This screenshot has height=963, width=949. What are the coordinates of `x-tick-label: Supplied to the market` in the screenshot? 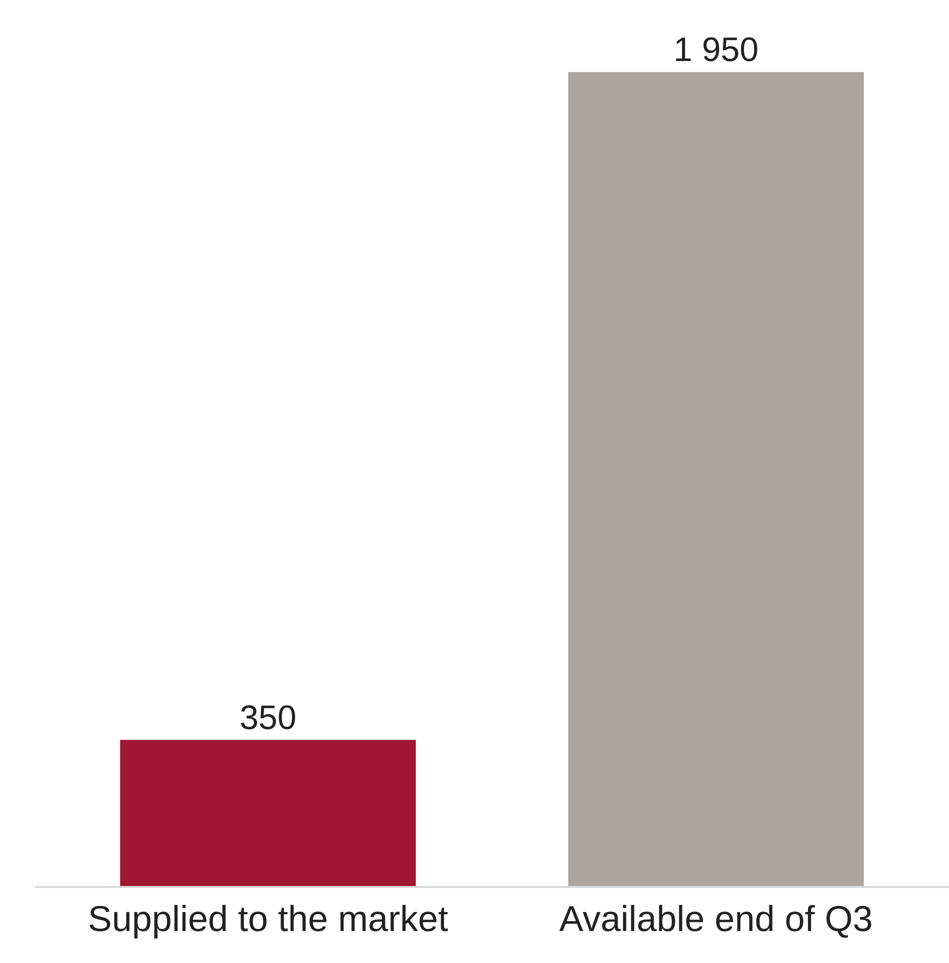 It's located at (268, 919).